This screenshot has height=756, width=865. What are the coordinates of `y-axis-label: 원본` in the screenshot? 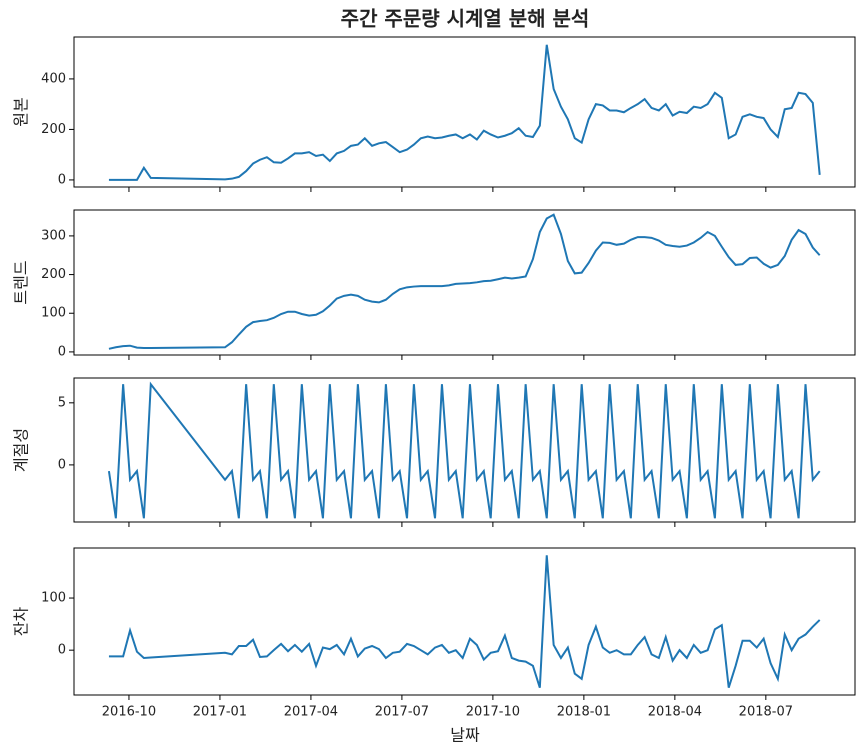 It's located at (21, 111).